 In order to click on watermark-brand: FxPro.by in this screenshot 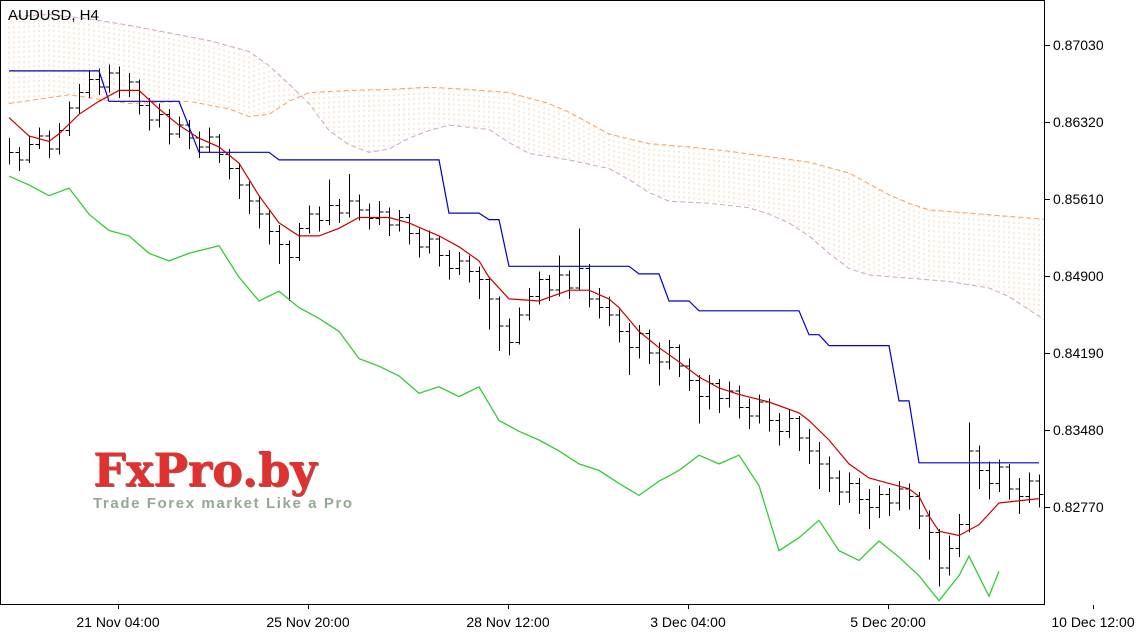, I will do `click(205, 470)`.